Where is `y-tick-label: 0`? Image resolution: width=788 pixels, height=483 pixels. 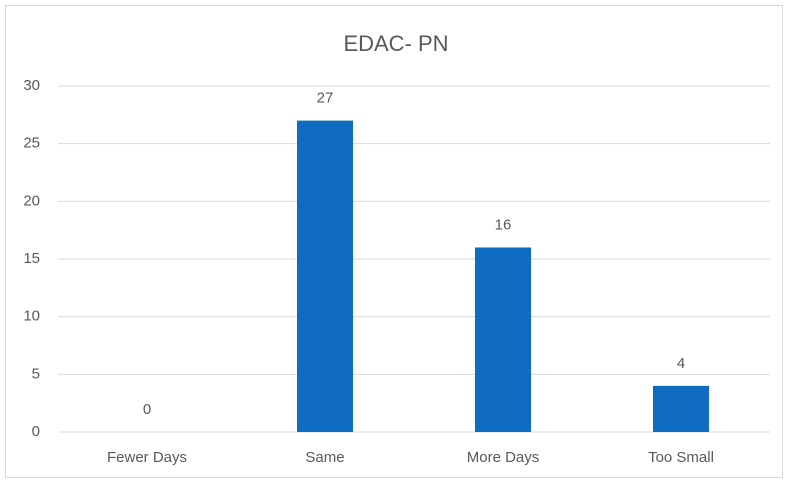
y-tick-label: 0 is located at coordinates (36, 431).